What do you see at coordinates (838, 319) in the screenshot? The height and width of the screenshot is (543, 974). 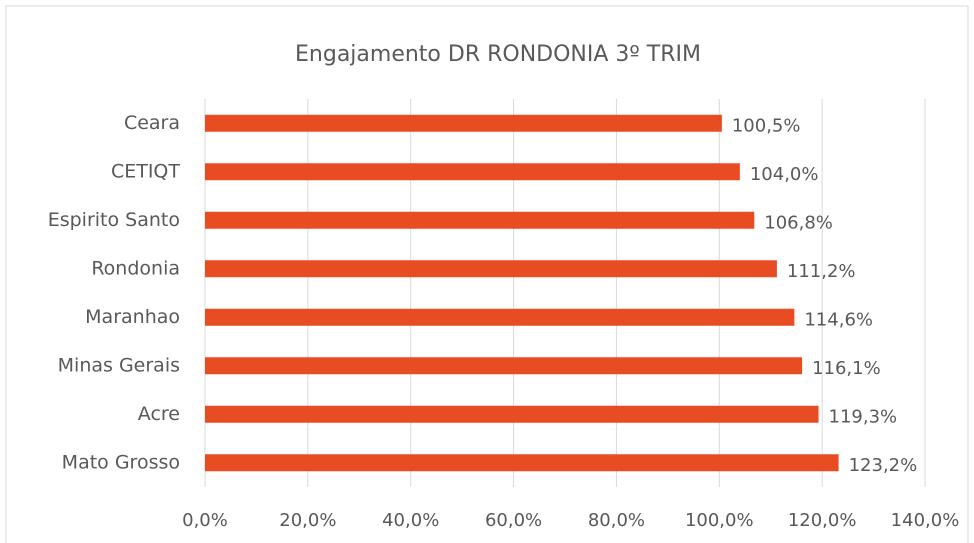 I see `data-label: 114,6%` at bounding box center [838, 319].